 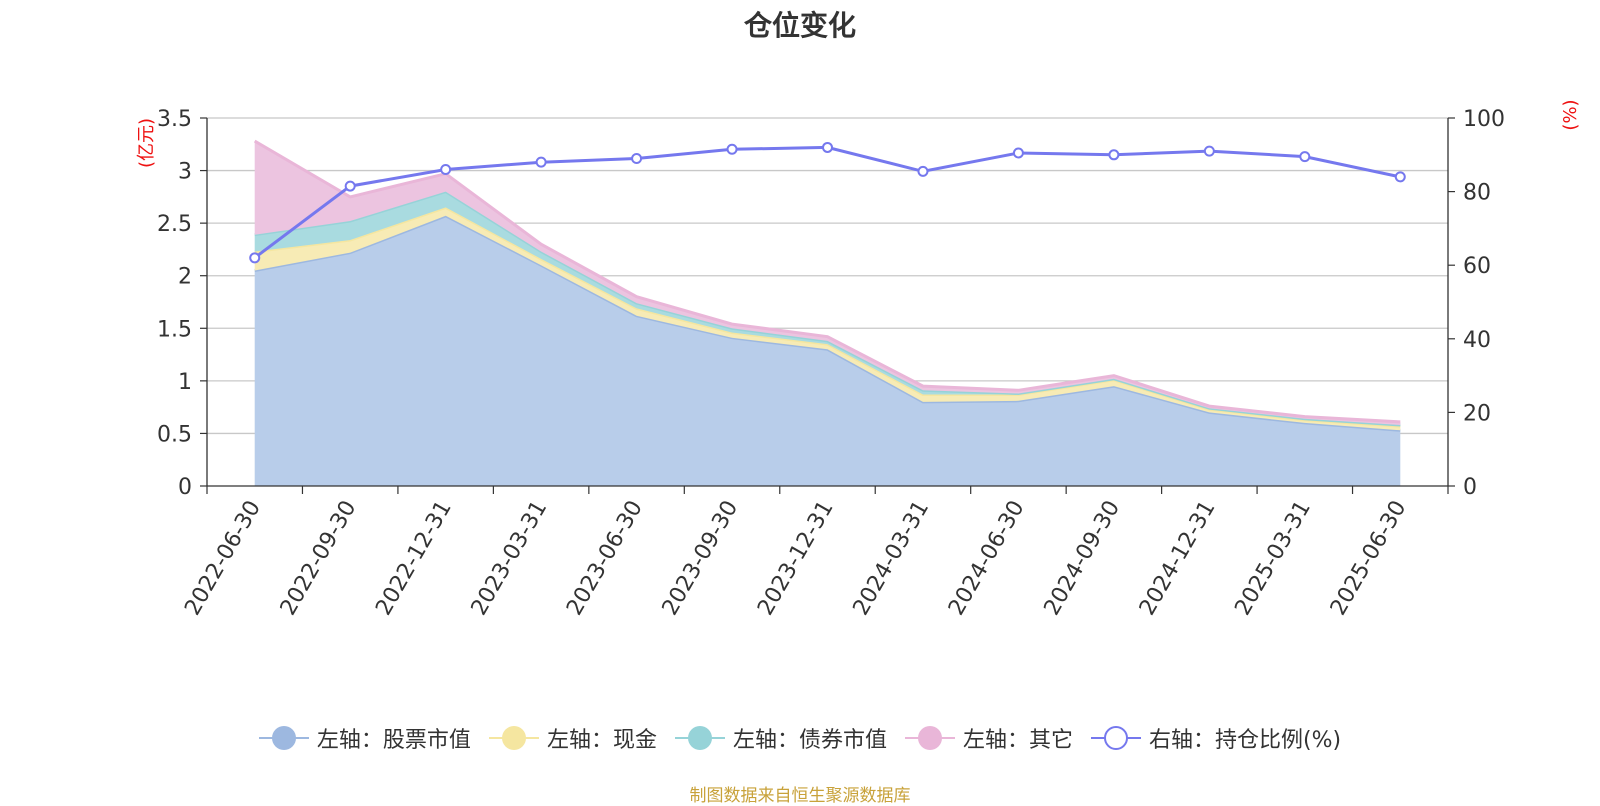 I want to click on legend-label: 左轴：现金, so click(x=601, y=740).